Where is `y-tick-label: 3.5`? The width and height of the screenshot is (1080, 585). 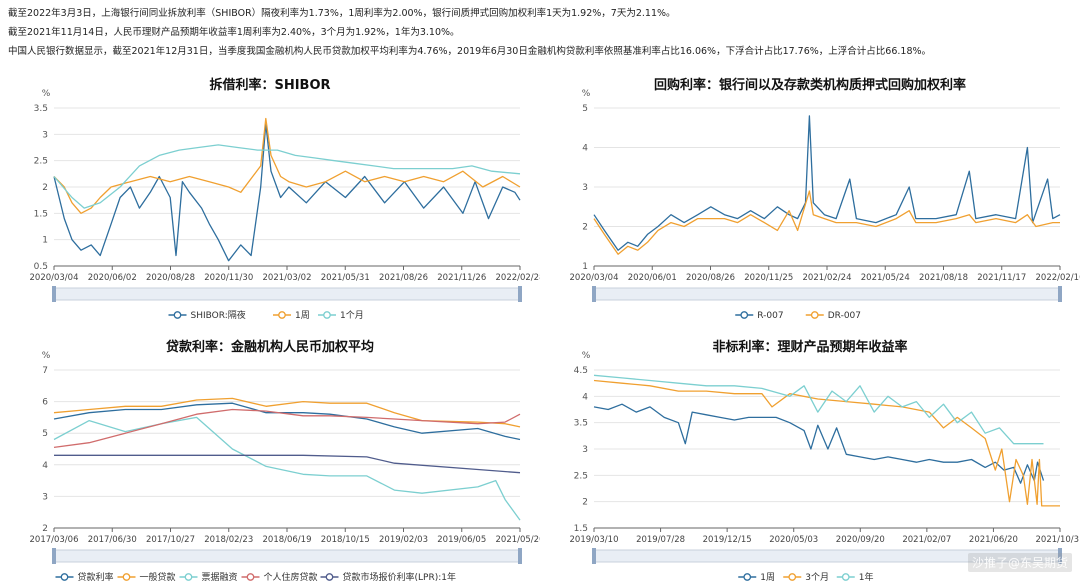
y-tick-label: 3.5 is located at coordinates (41, 109).